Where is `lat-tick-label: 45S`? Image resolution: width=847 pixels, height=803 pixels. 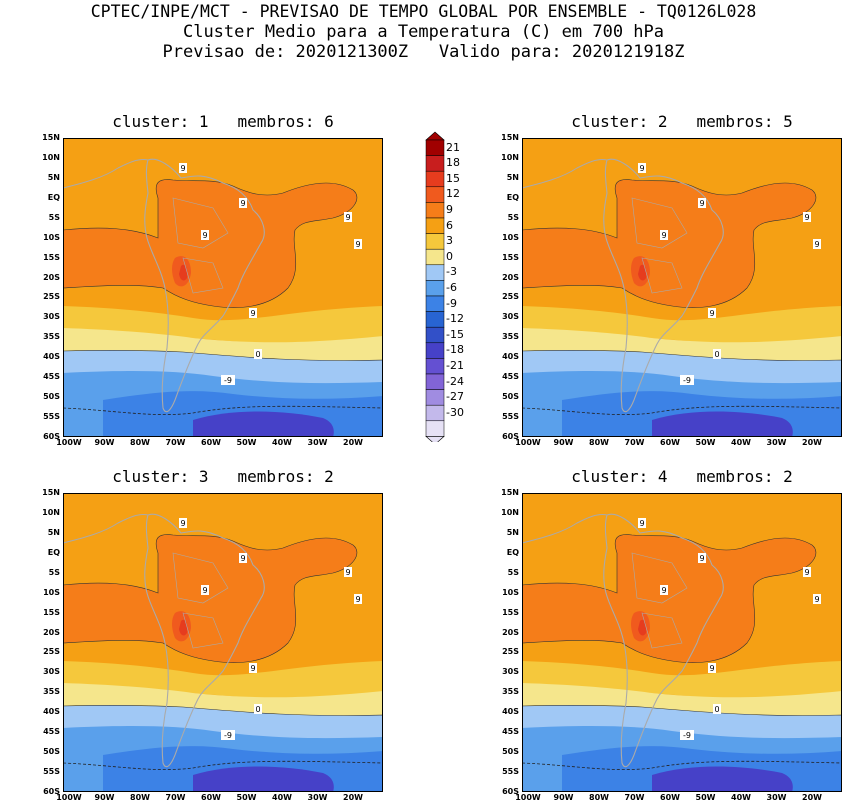
lat-tick-label: 45S is located at coordinates (510, 732).